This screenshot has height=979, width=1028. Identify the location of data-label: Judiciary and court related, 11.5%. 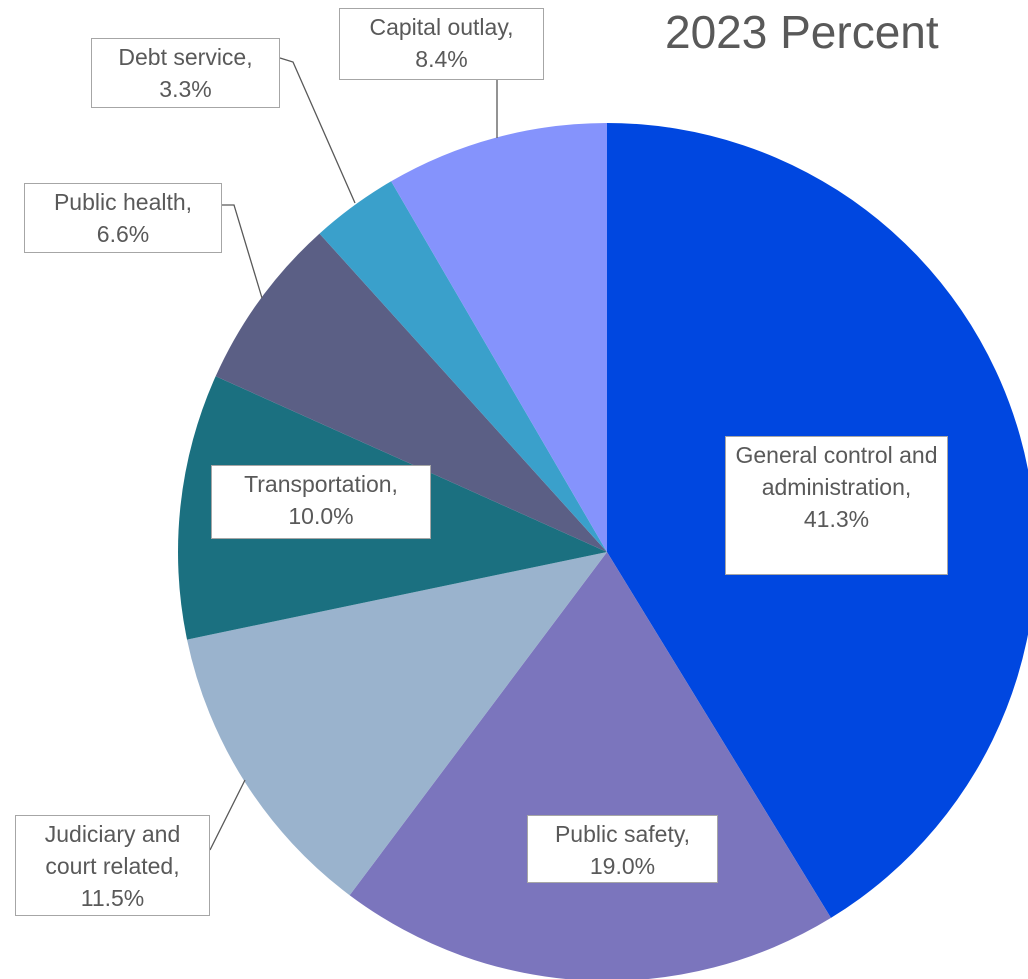
(112, 865).